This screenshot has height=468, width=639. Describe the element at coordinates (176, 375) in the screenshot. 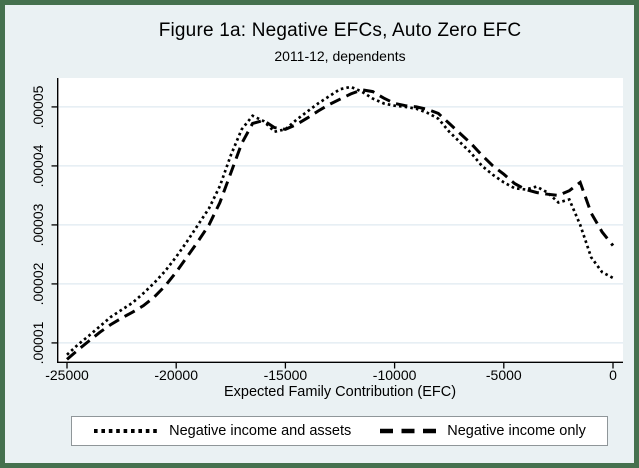

I see `x-tick-label: -20000` at that location.